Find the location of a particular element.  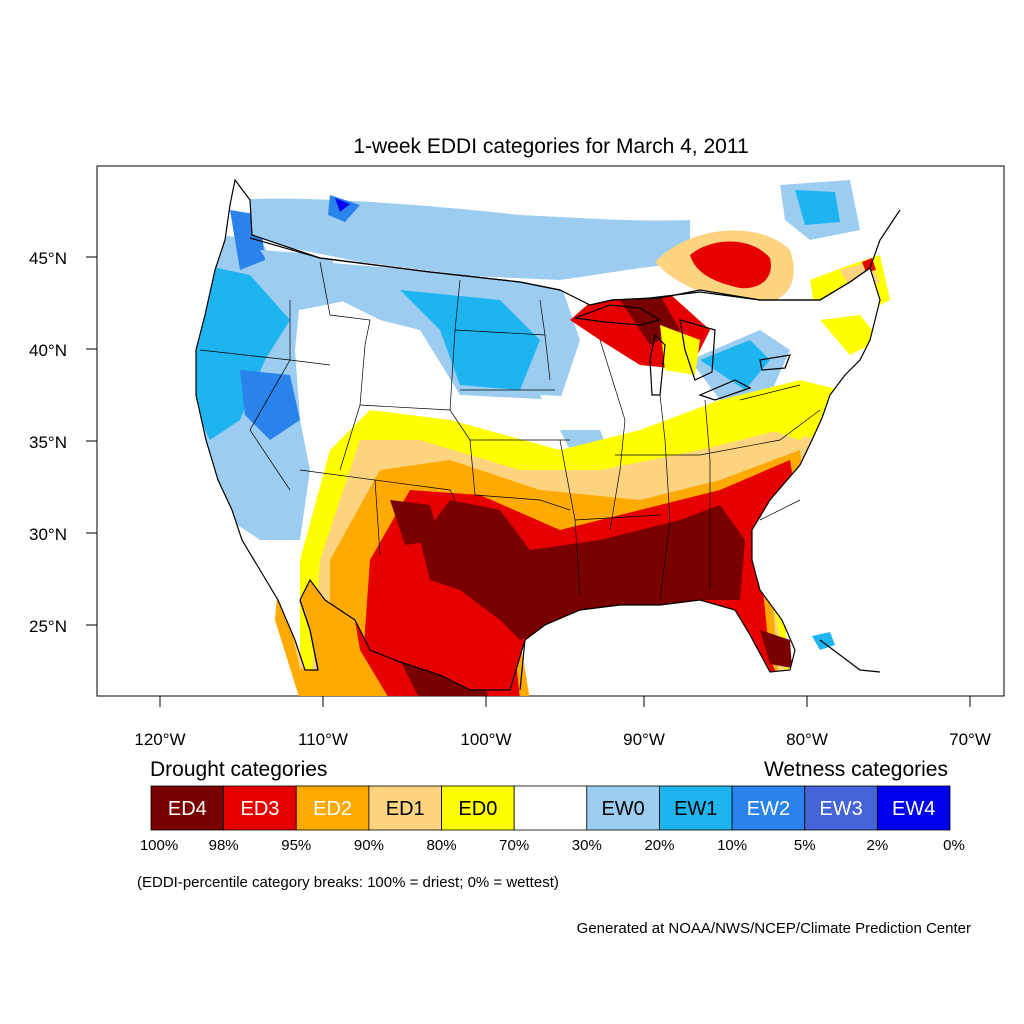

lon-label: 80°W is located at coordinates (807, 739).